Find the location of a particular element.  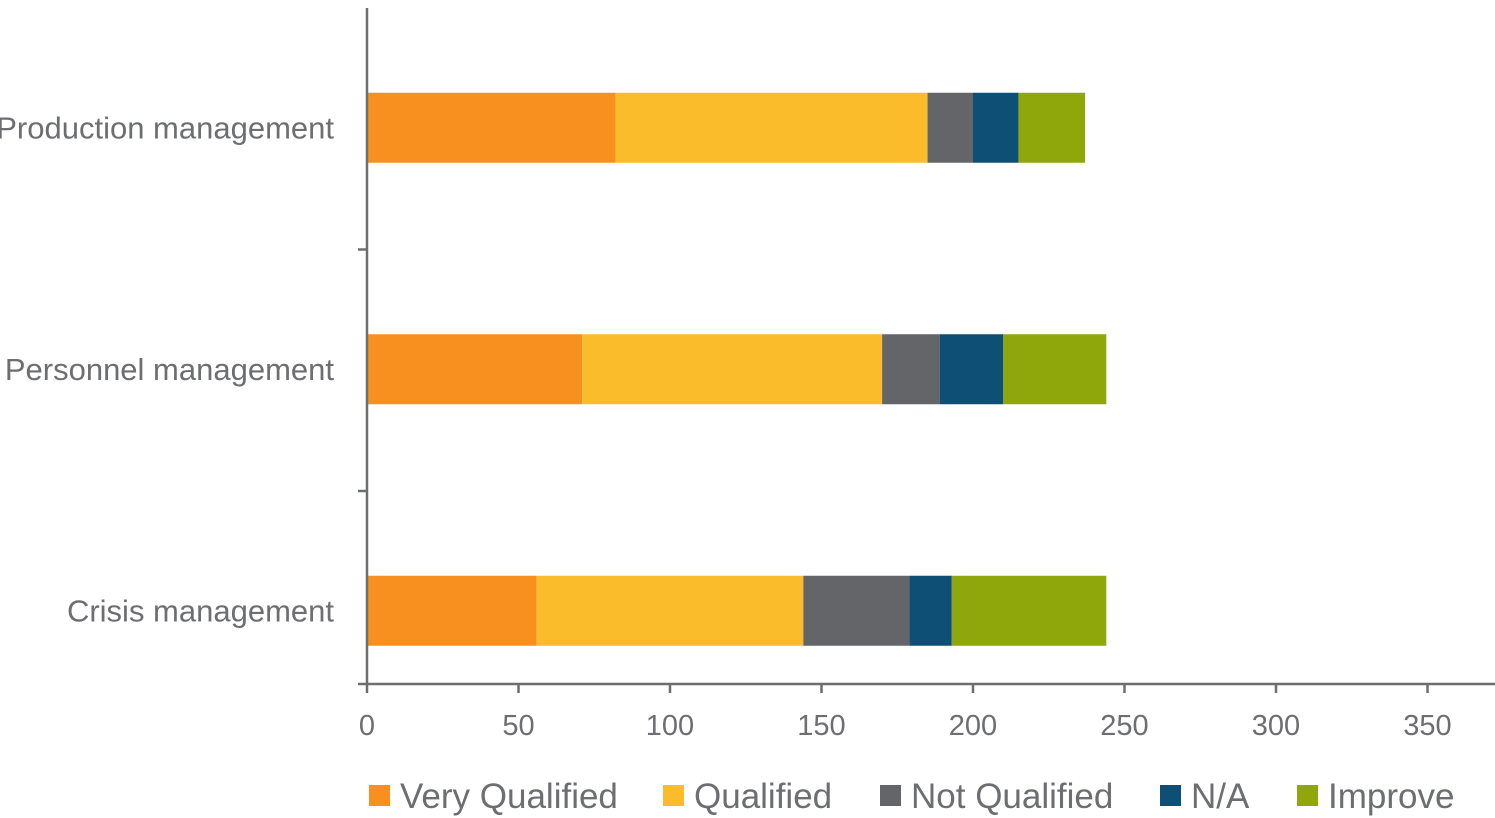

x-tick-label: 250 is located at coordinates (1124, 726).